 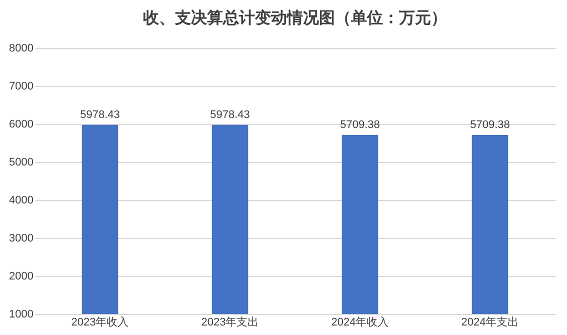 I want to click on y-tick-label: 2000, so click(x=21, y=276).